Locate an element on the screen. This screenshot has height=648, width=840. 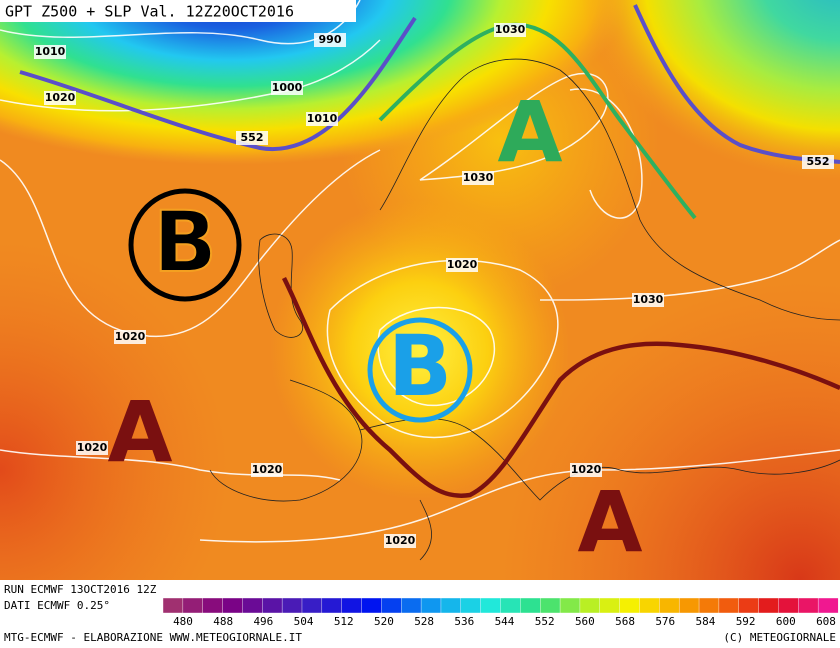
color-scale-label: 488 is located at coordinates (223, 621).